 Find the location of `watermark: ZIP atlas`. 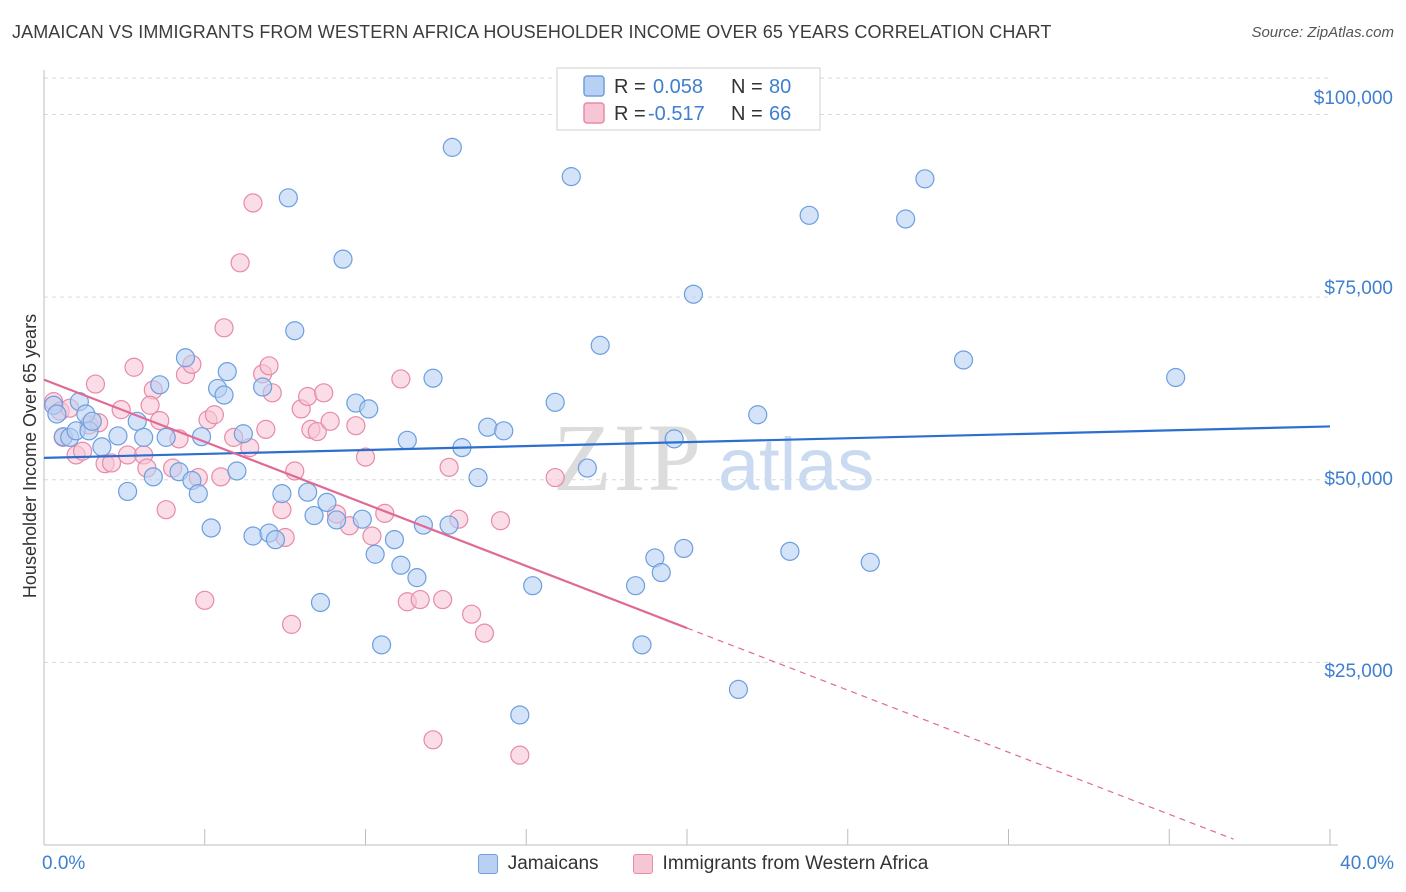

watermark: ZIP atlas is located at coordinates (713, 457).